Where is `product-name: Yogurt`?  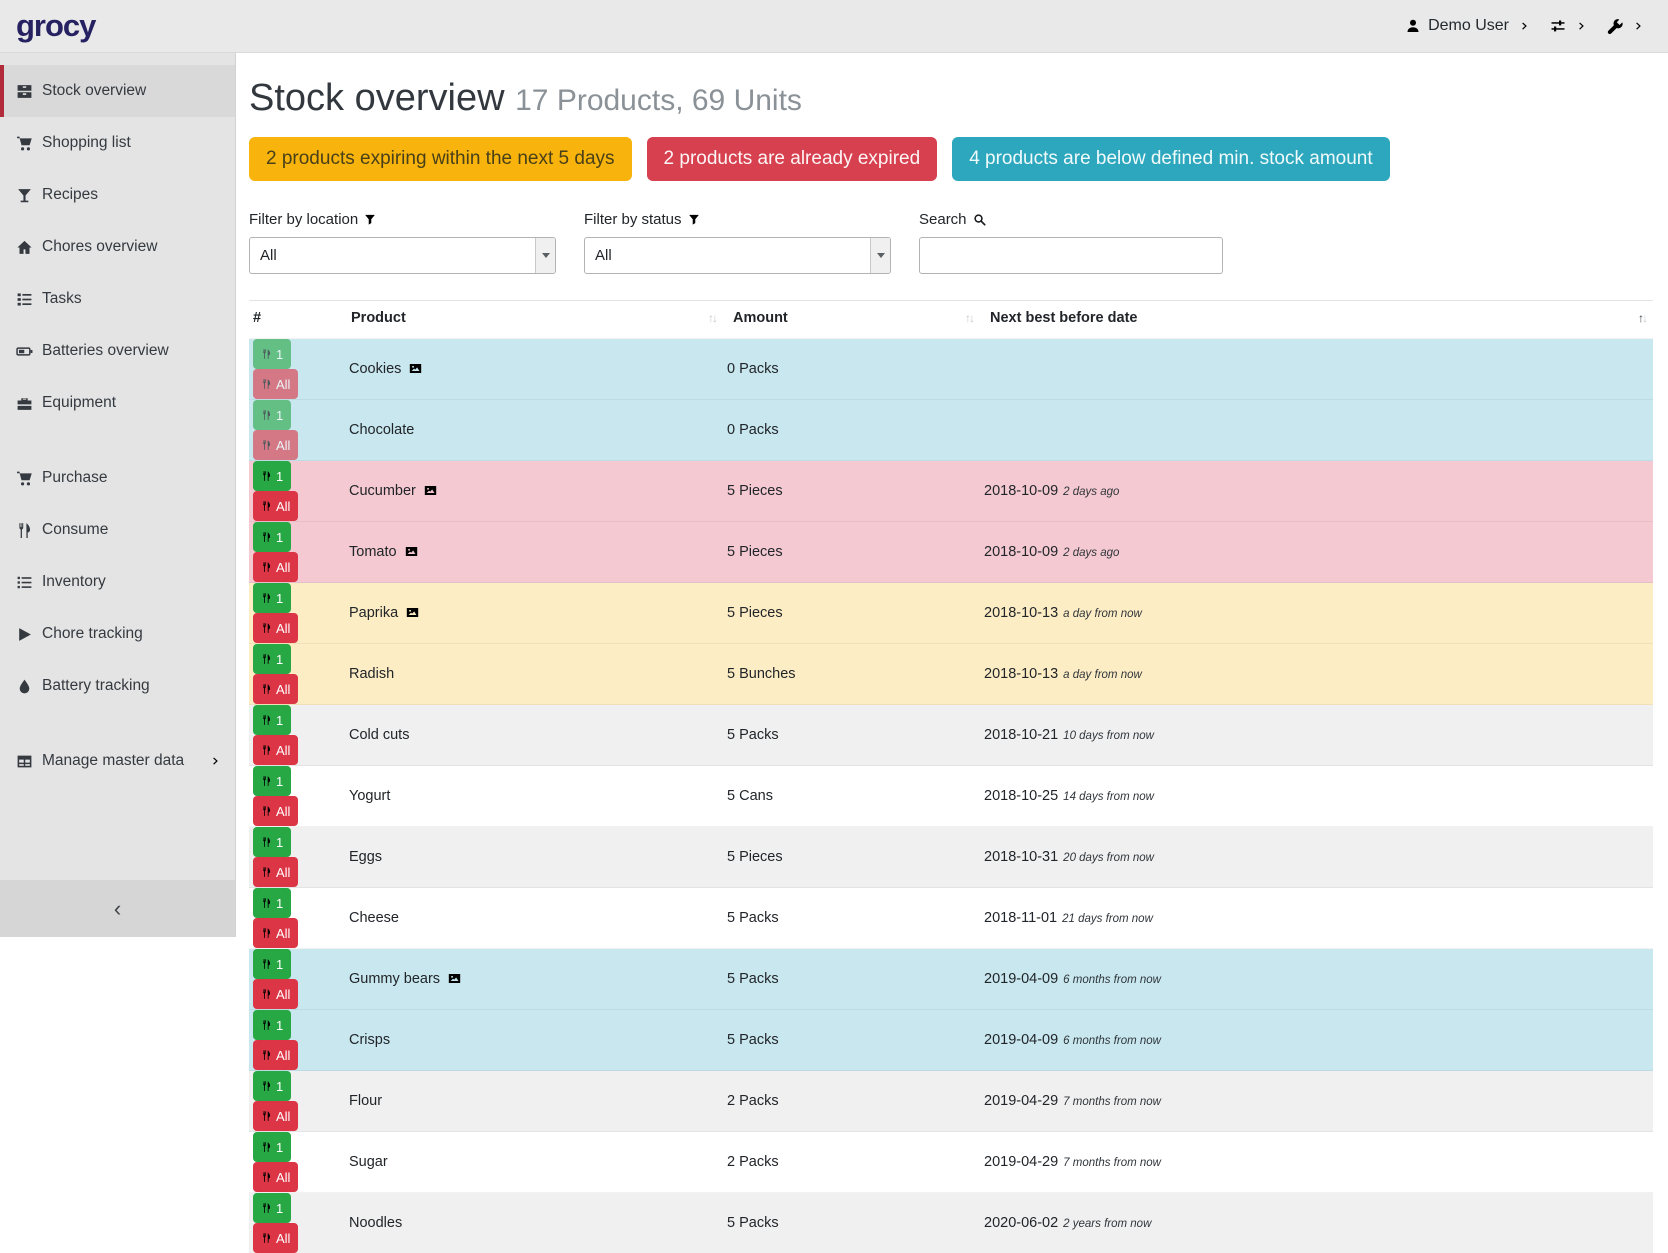
product-name: Yogurt is located at coordinates (369, 796).